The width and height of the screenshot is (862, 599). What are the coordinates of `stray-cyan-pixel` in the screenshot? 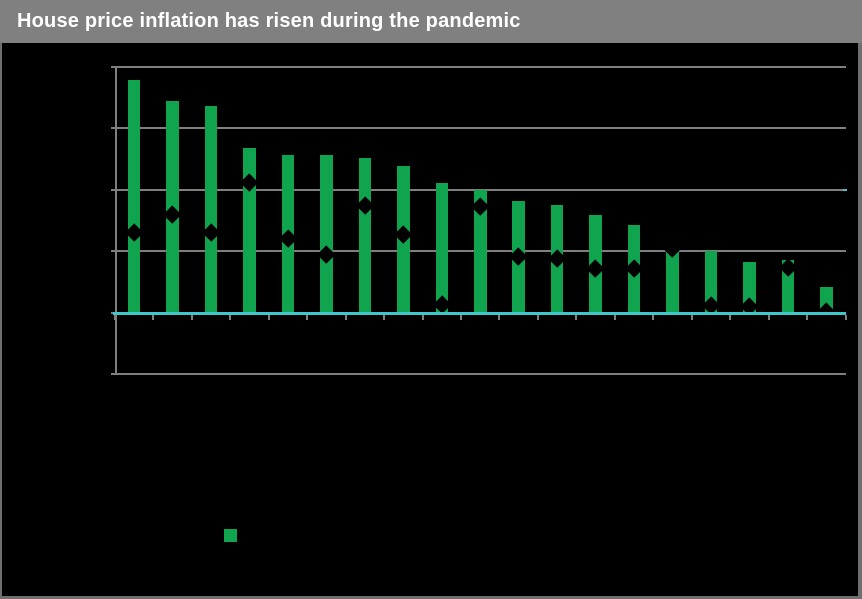 It's located at (845, 189).